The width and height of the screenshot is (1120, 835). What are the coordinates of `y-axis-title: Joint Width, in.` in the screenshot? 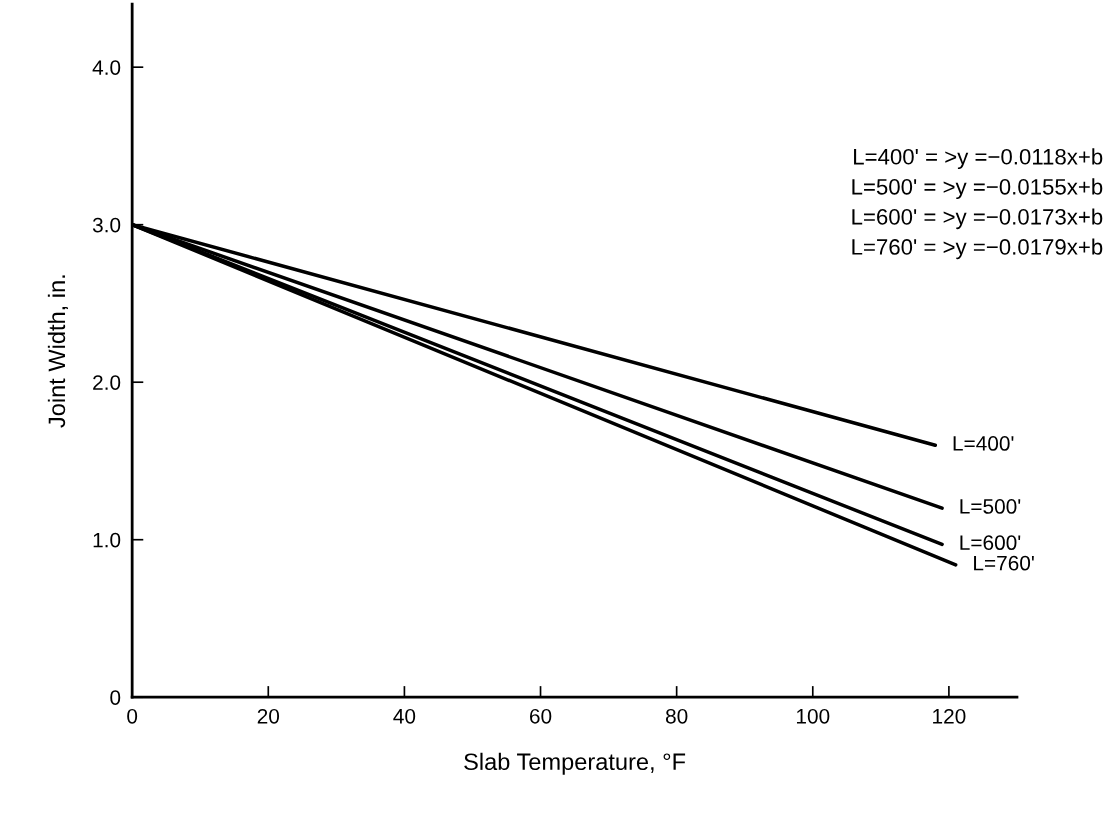 It's located at (57, 351).